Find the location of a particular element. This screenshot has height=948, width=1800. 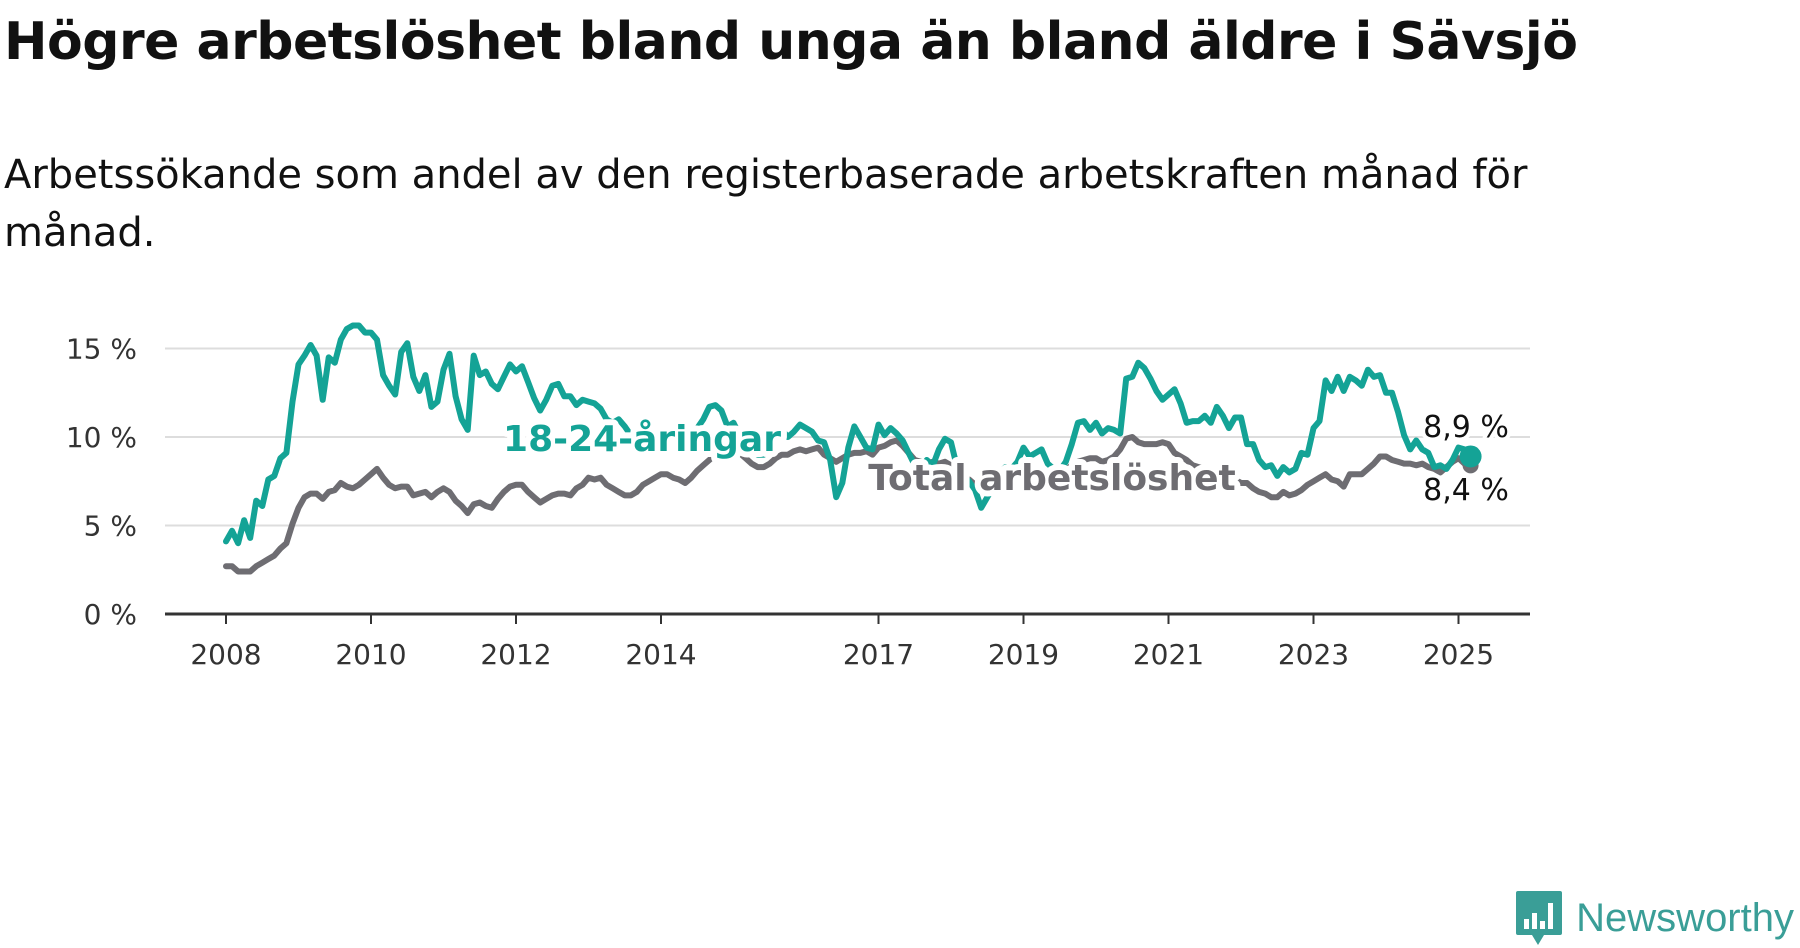

y-tick-label: 10 % is located at coordinates (101, 437).